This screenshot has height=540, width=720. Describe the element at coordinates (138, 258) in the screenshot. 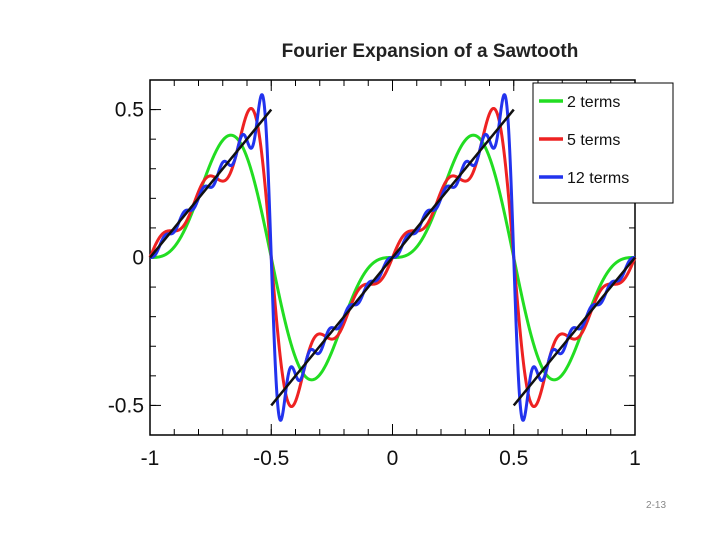

I see `y-tick-label: 0` at that location.